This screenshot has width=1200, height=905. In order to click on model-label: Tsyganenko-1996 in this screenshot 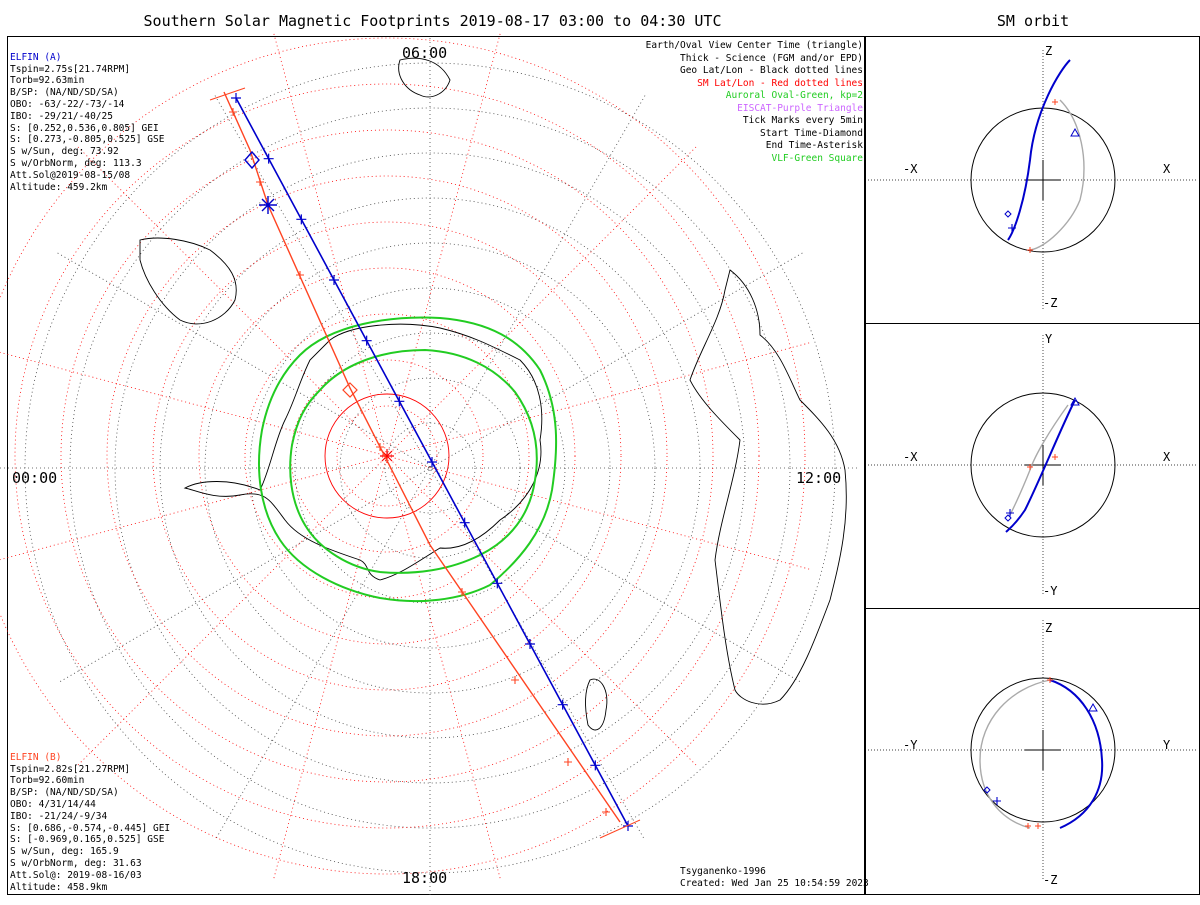, I will do `click(723, 871)`.